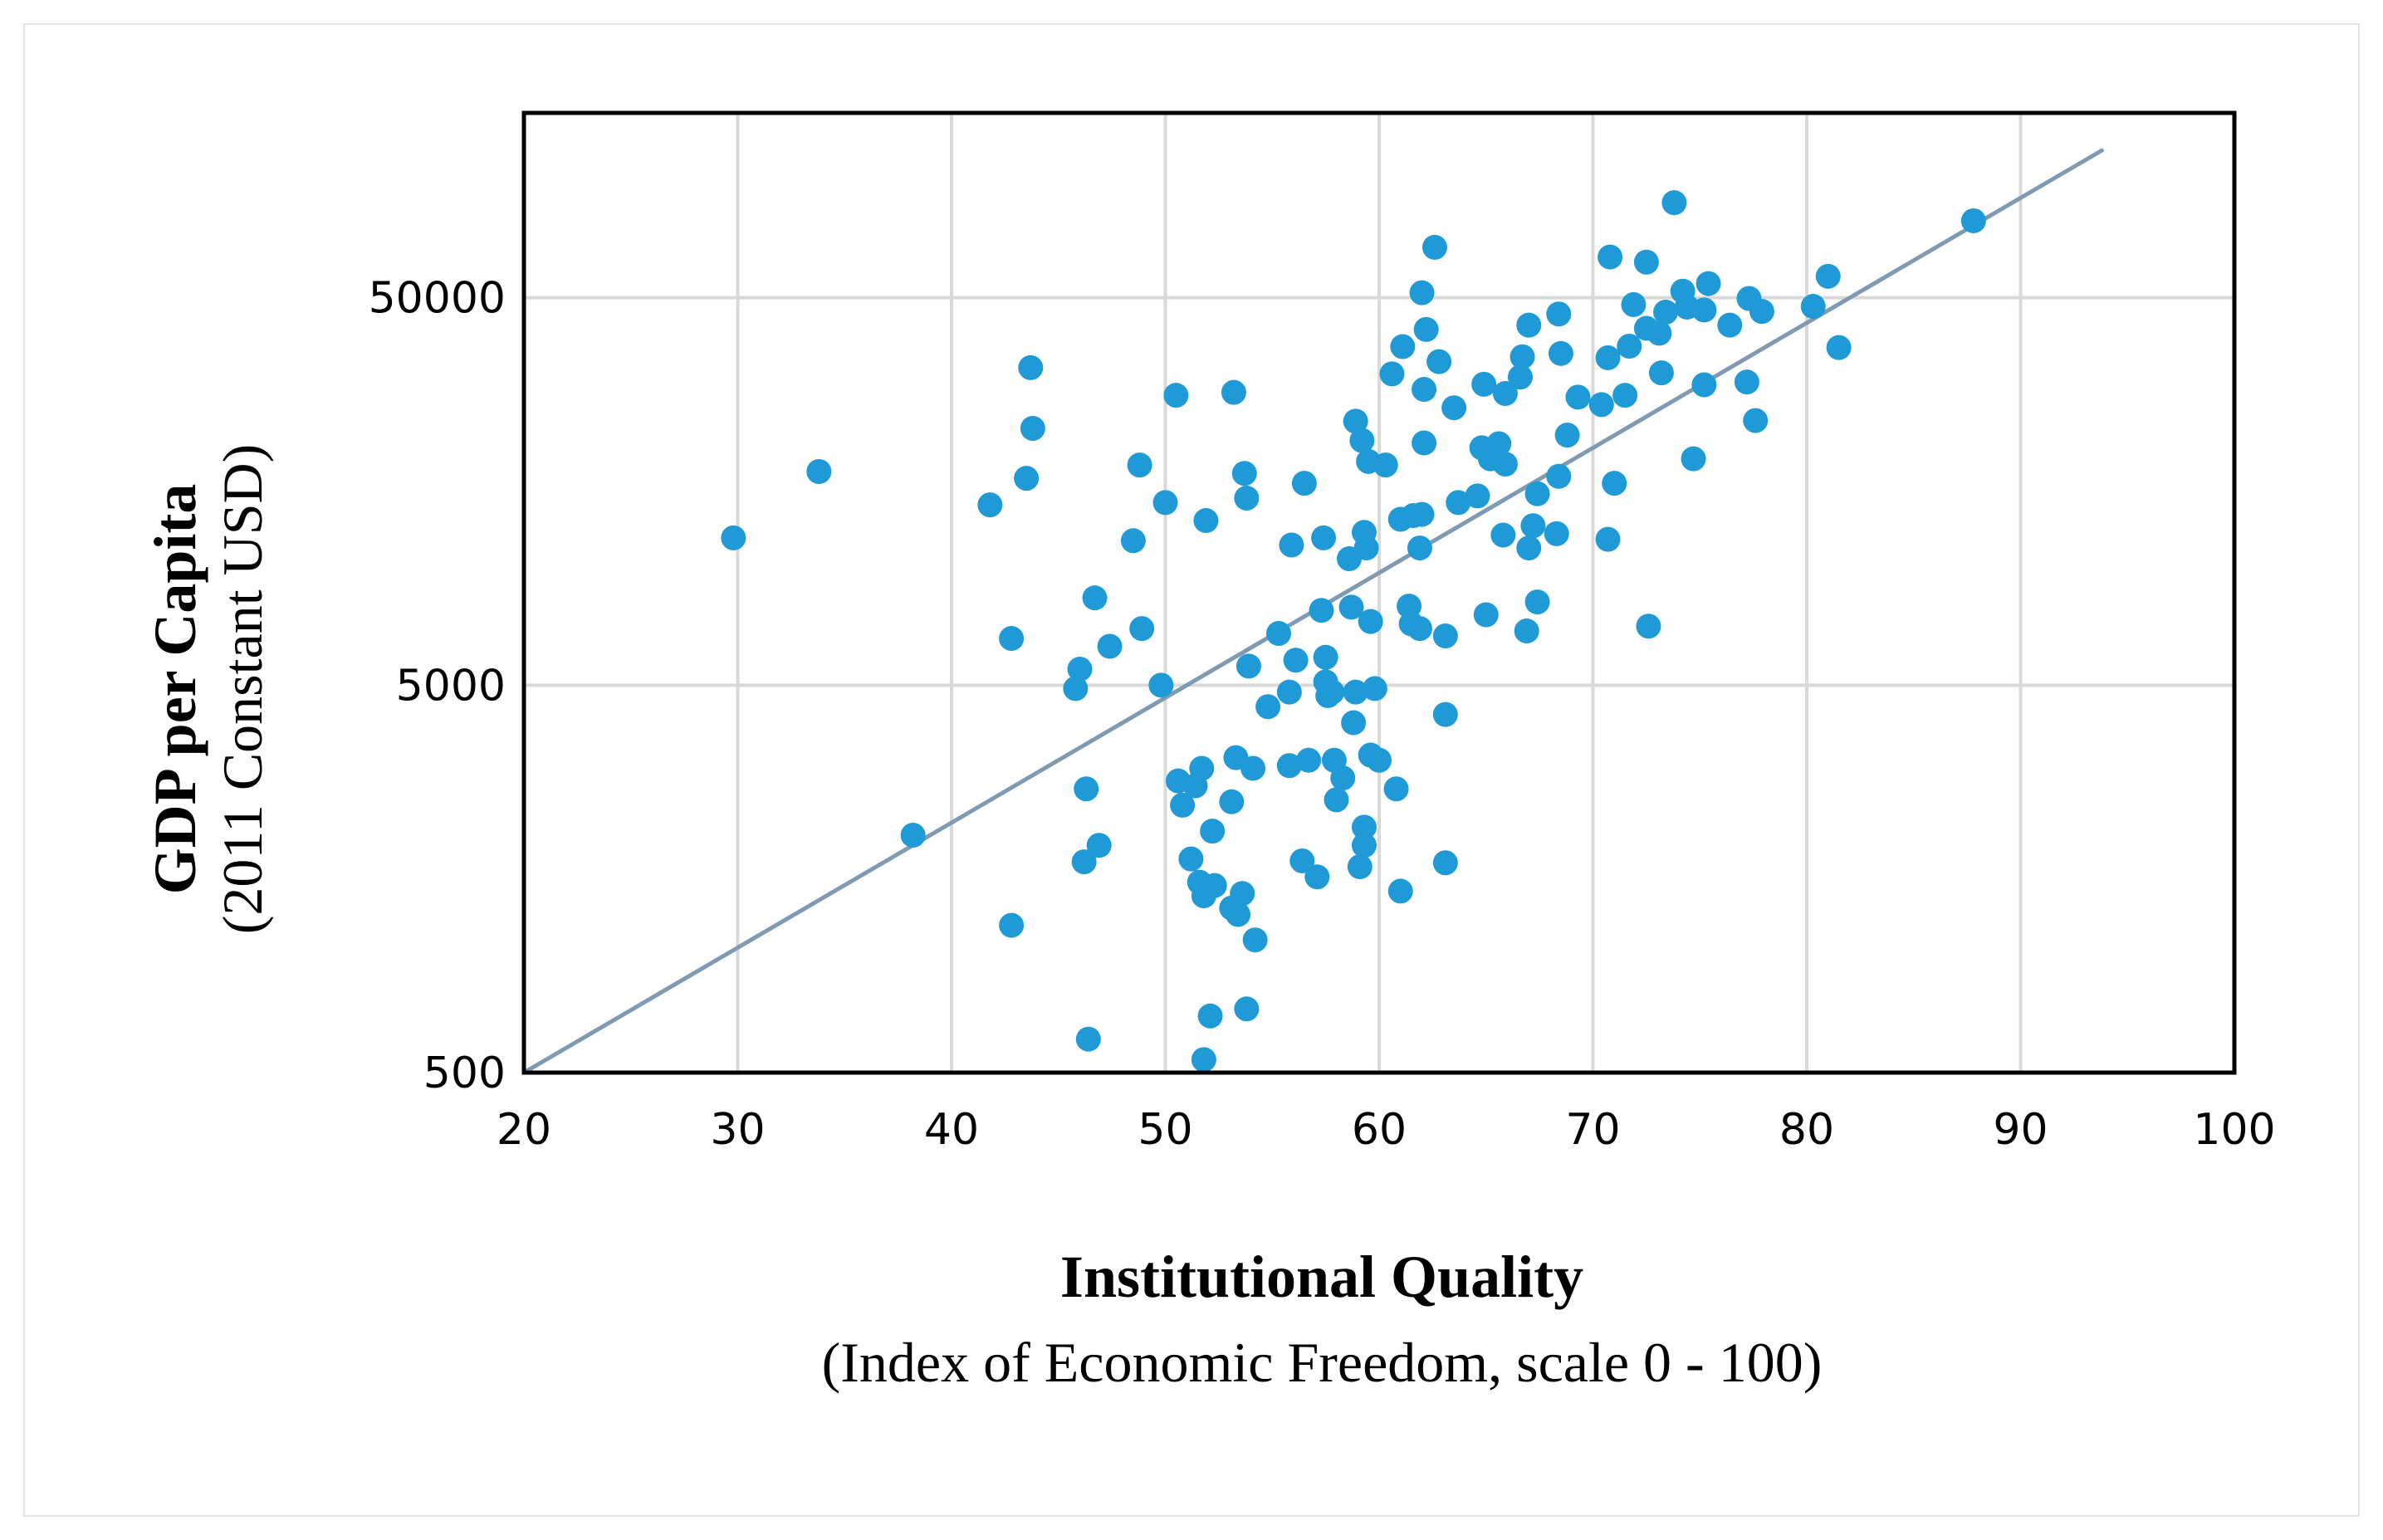 This screenshot has height=1540, width=2383. What do you see at coordinates (2234, 1130) in the screenshot?
I see `x-tick-label-100: 100` at bounding box center [2234, 1130].